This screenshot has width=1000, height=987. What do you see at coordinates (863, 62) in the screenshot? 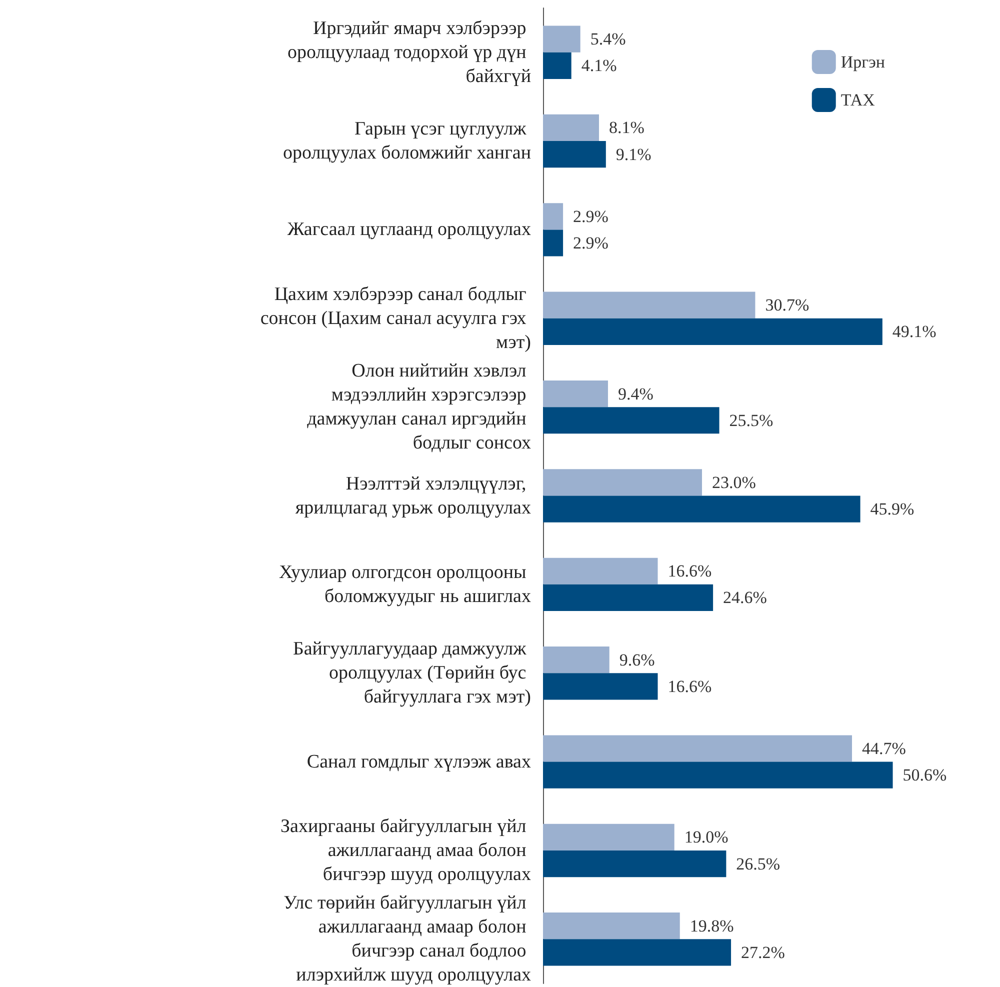
I see `legend-label: Иргэн` at bounding box center [863, 62].